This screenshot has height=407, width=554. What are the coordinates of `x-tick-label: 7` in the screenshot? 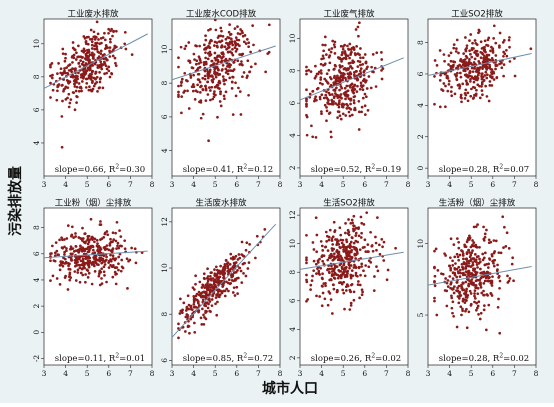 It's located at (514, 373).